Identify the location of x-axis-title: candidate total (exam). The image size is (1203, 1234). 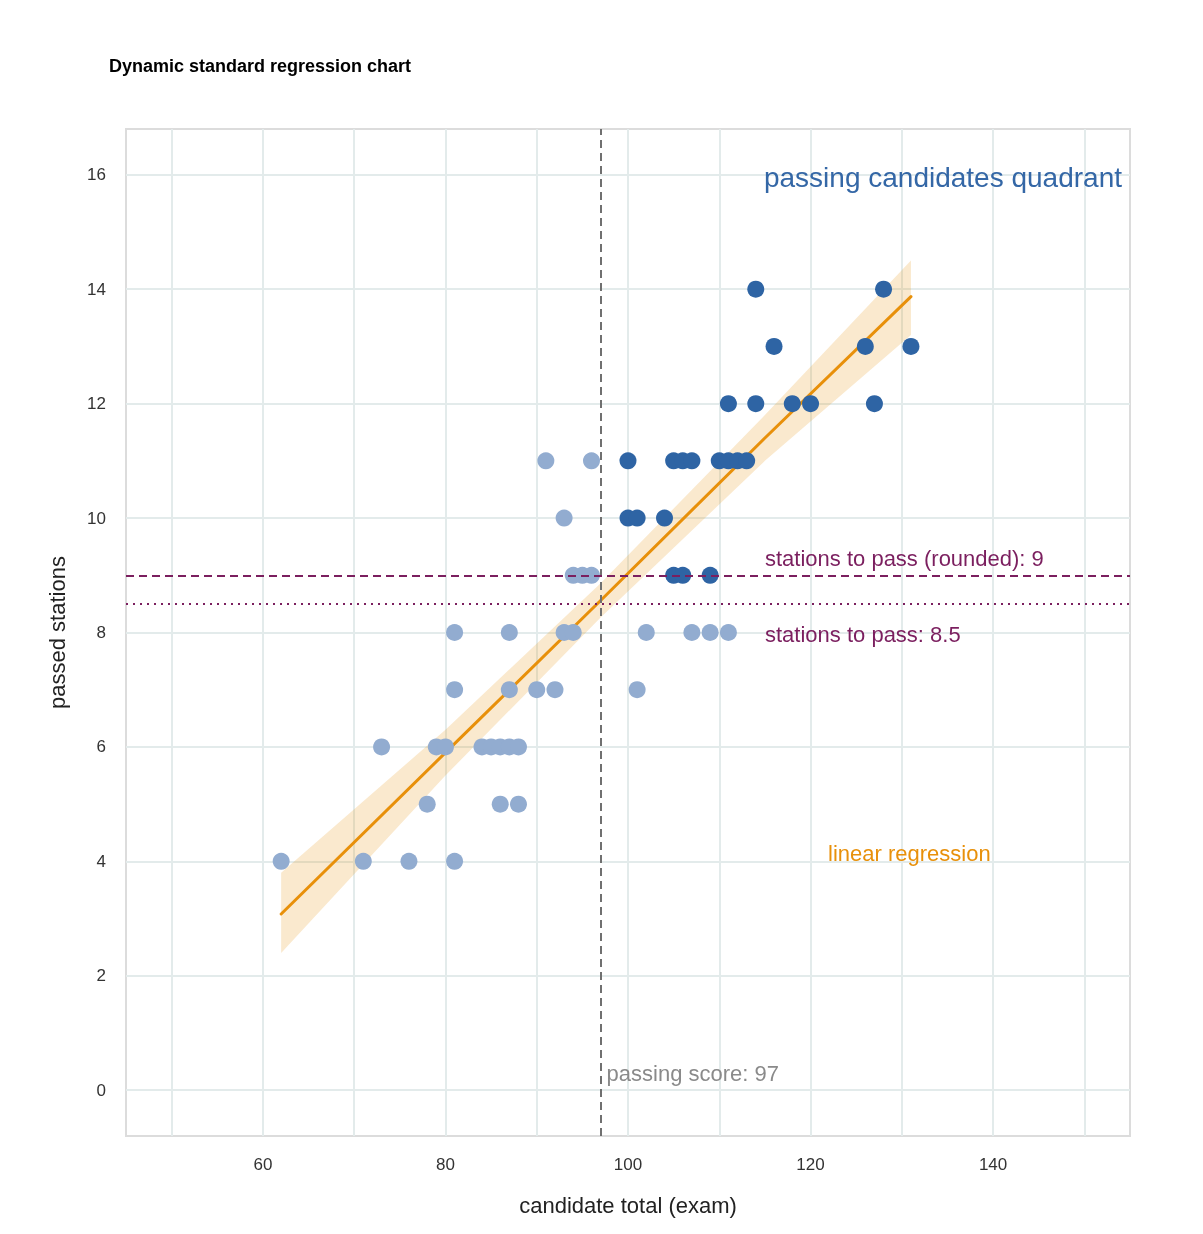
(628, 1205).